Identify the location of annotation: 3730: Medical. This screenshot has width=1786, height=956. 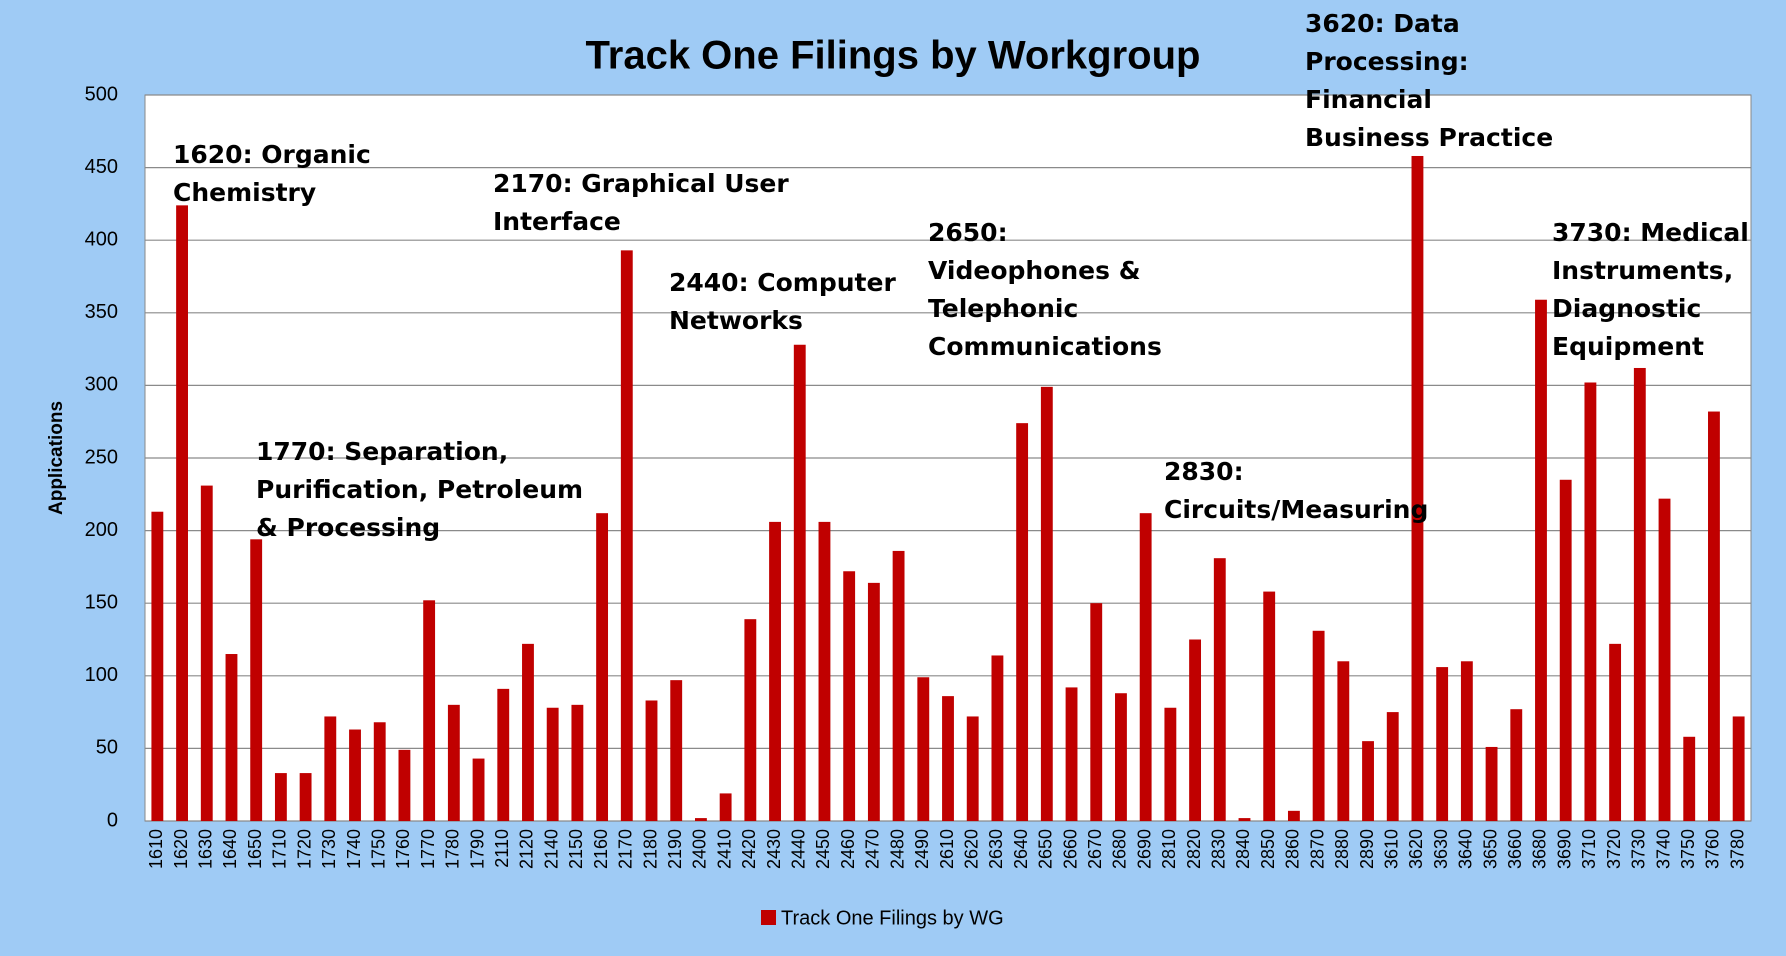
(1650, 232).